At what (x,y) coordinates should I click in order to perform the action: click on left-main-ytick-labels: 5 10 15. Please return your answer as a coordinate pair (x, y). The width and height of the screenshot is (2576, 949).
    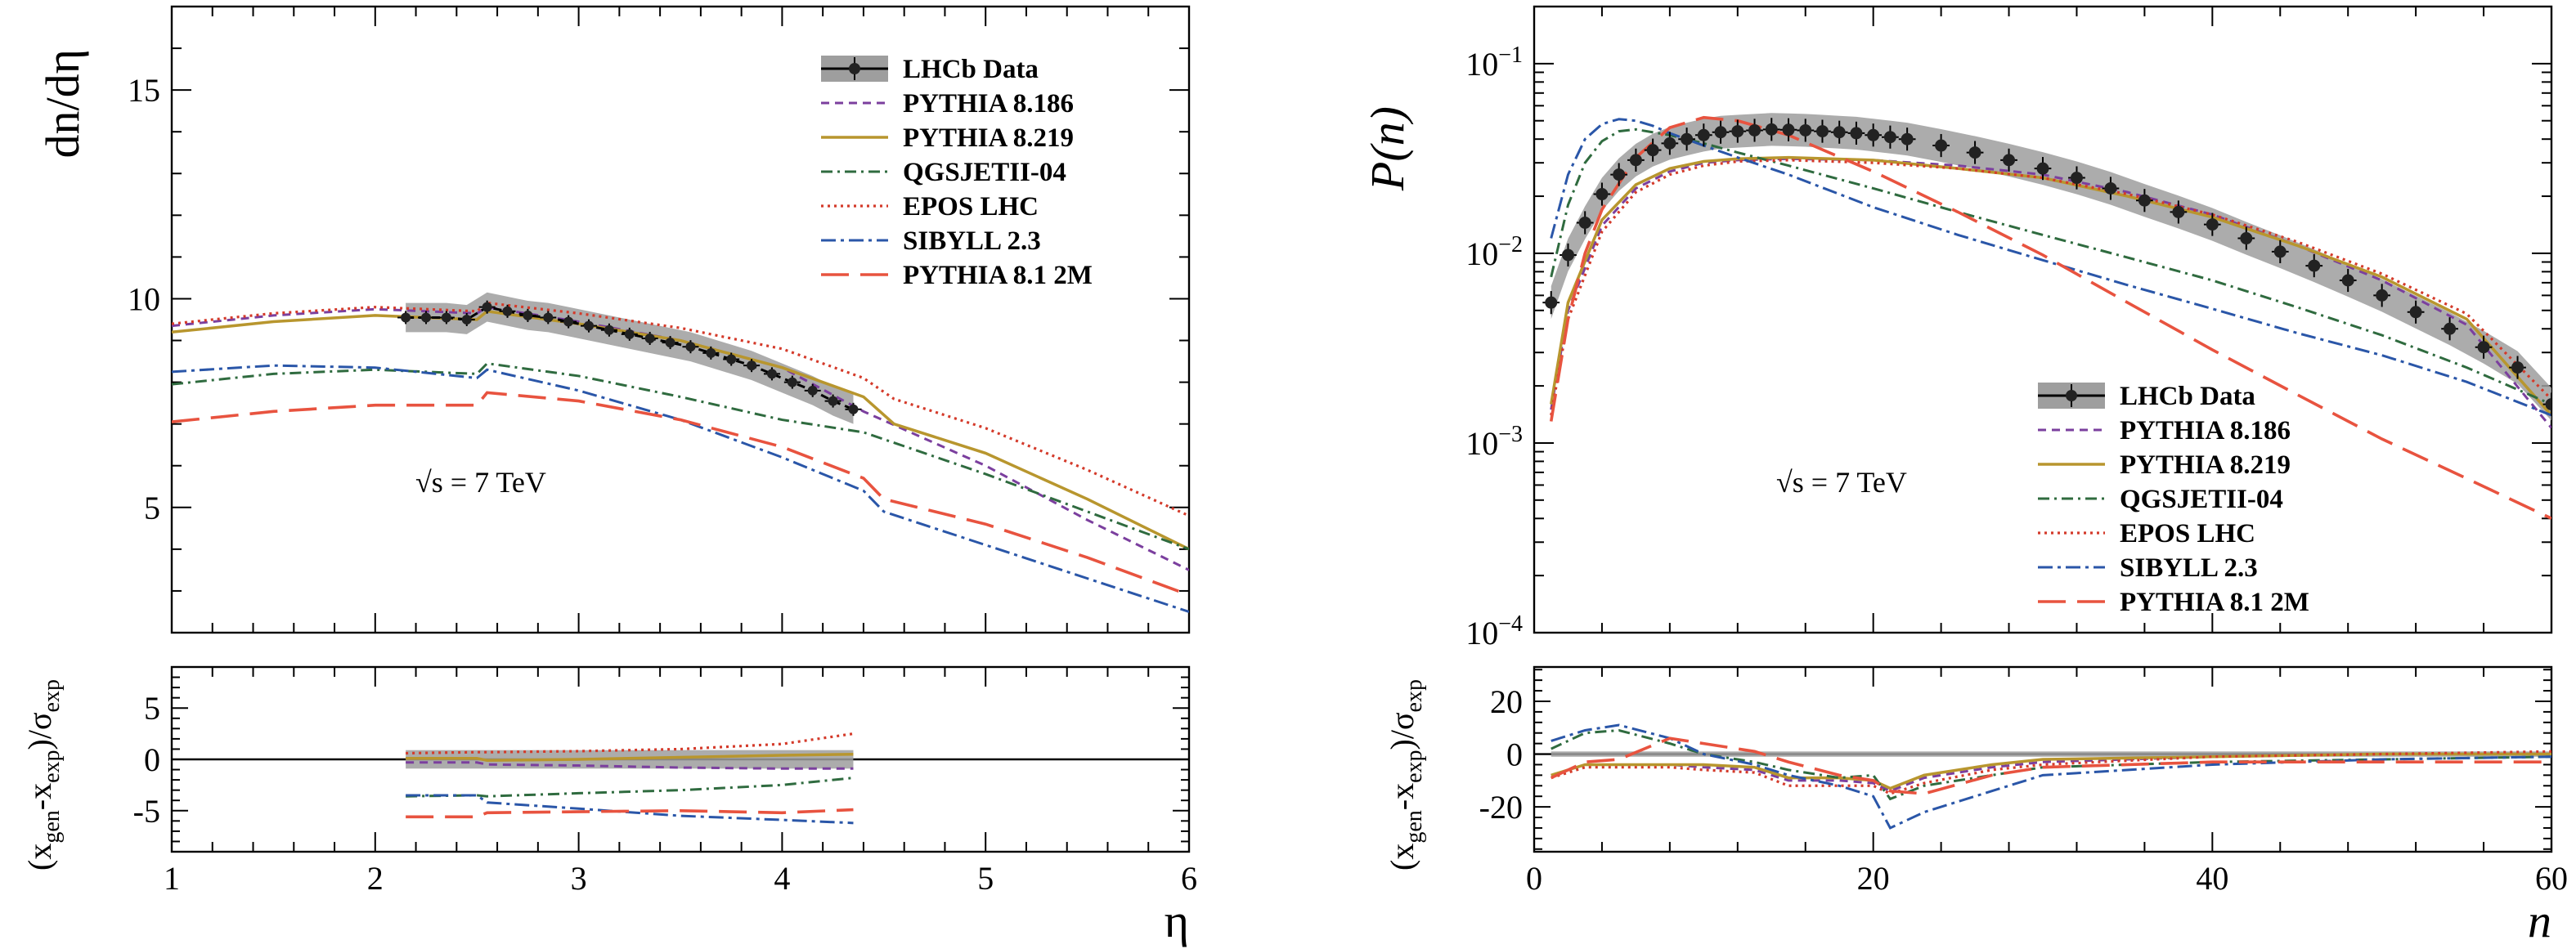
    Looking at the image, I should click on (144, 299).